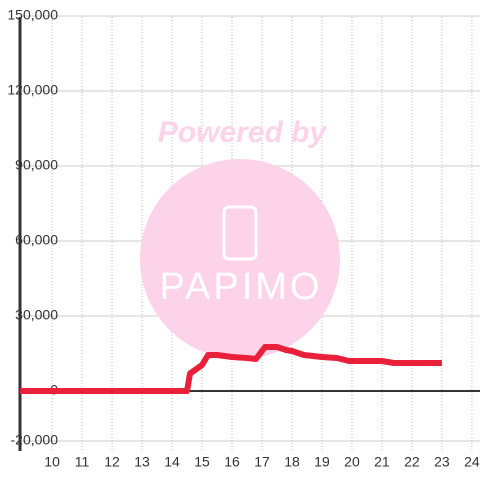 The image size is (480, 480). I want to click on x-tick-label: 11, so click(82, 462).